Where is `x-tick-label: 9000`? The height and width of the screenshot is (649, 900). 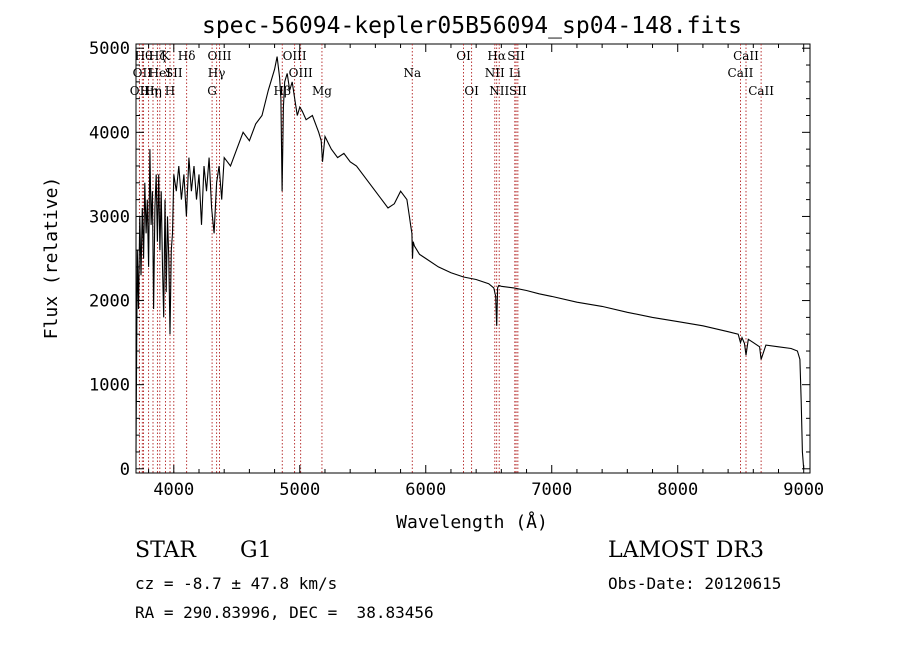 x-tick-label: 9000 is located at coordinates (803, 490).